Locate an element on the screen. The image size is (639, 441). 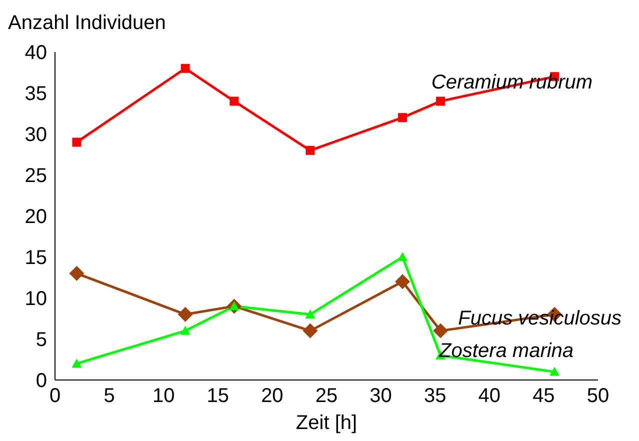
y-tick-label: 25 is located at coordinates (35, 176).